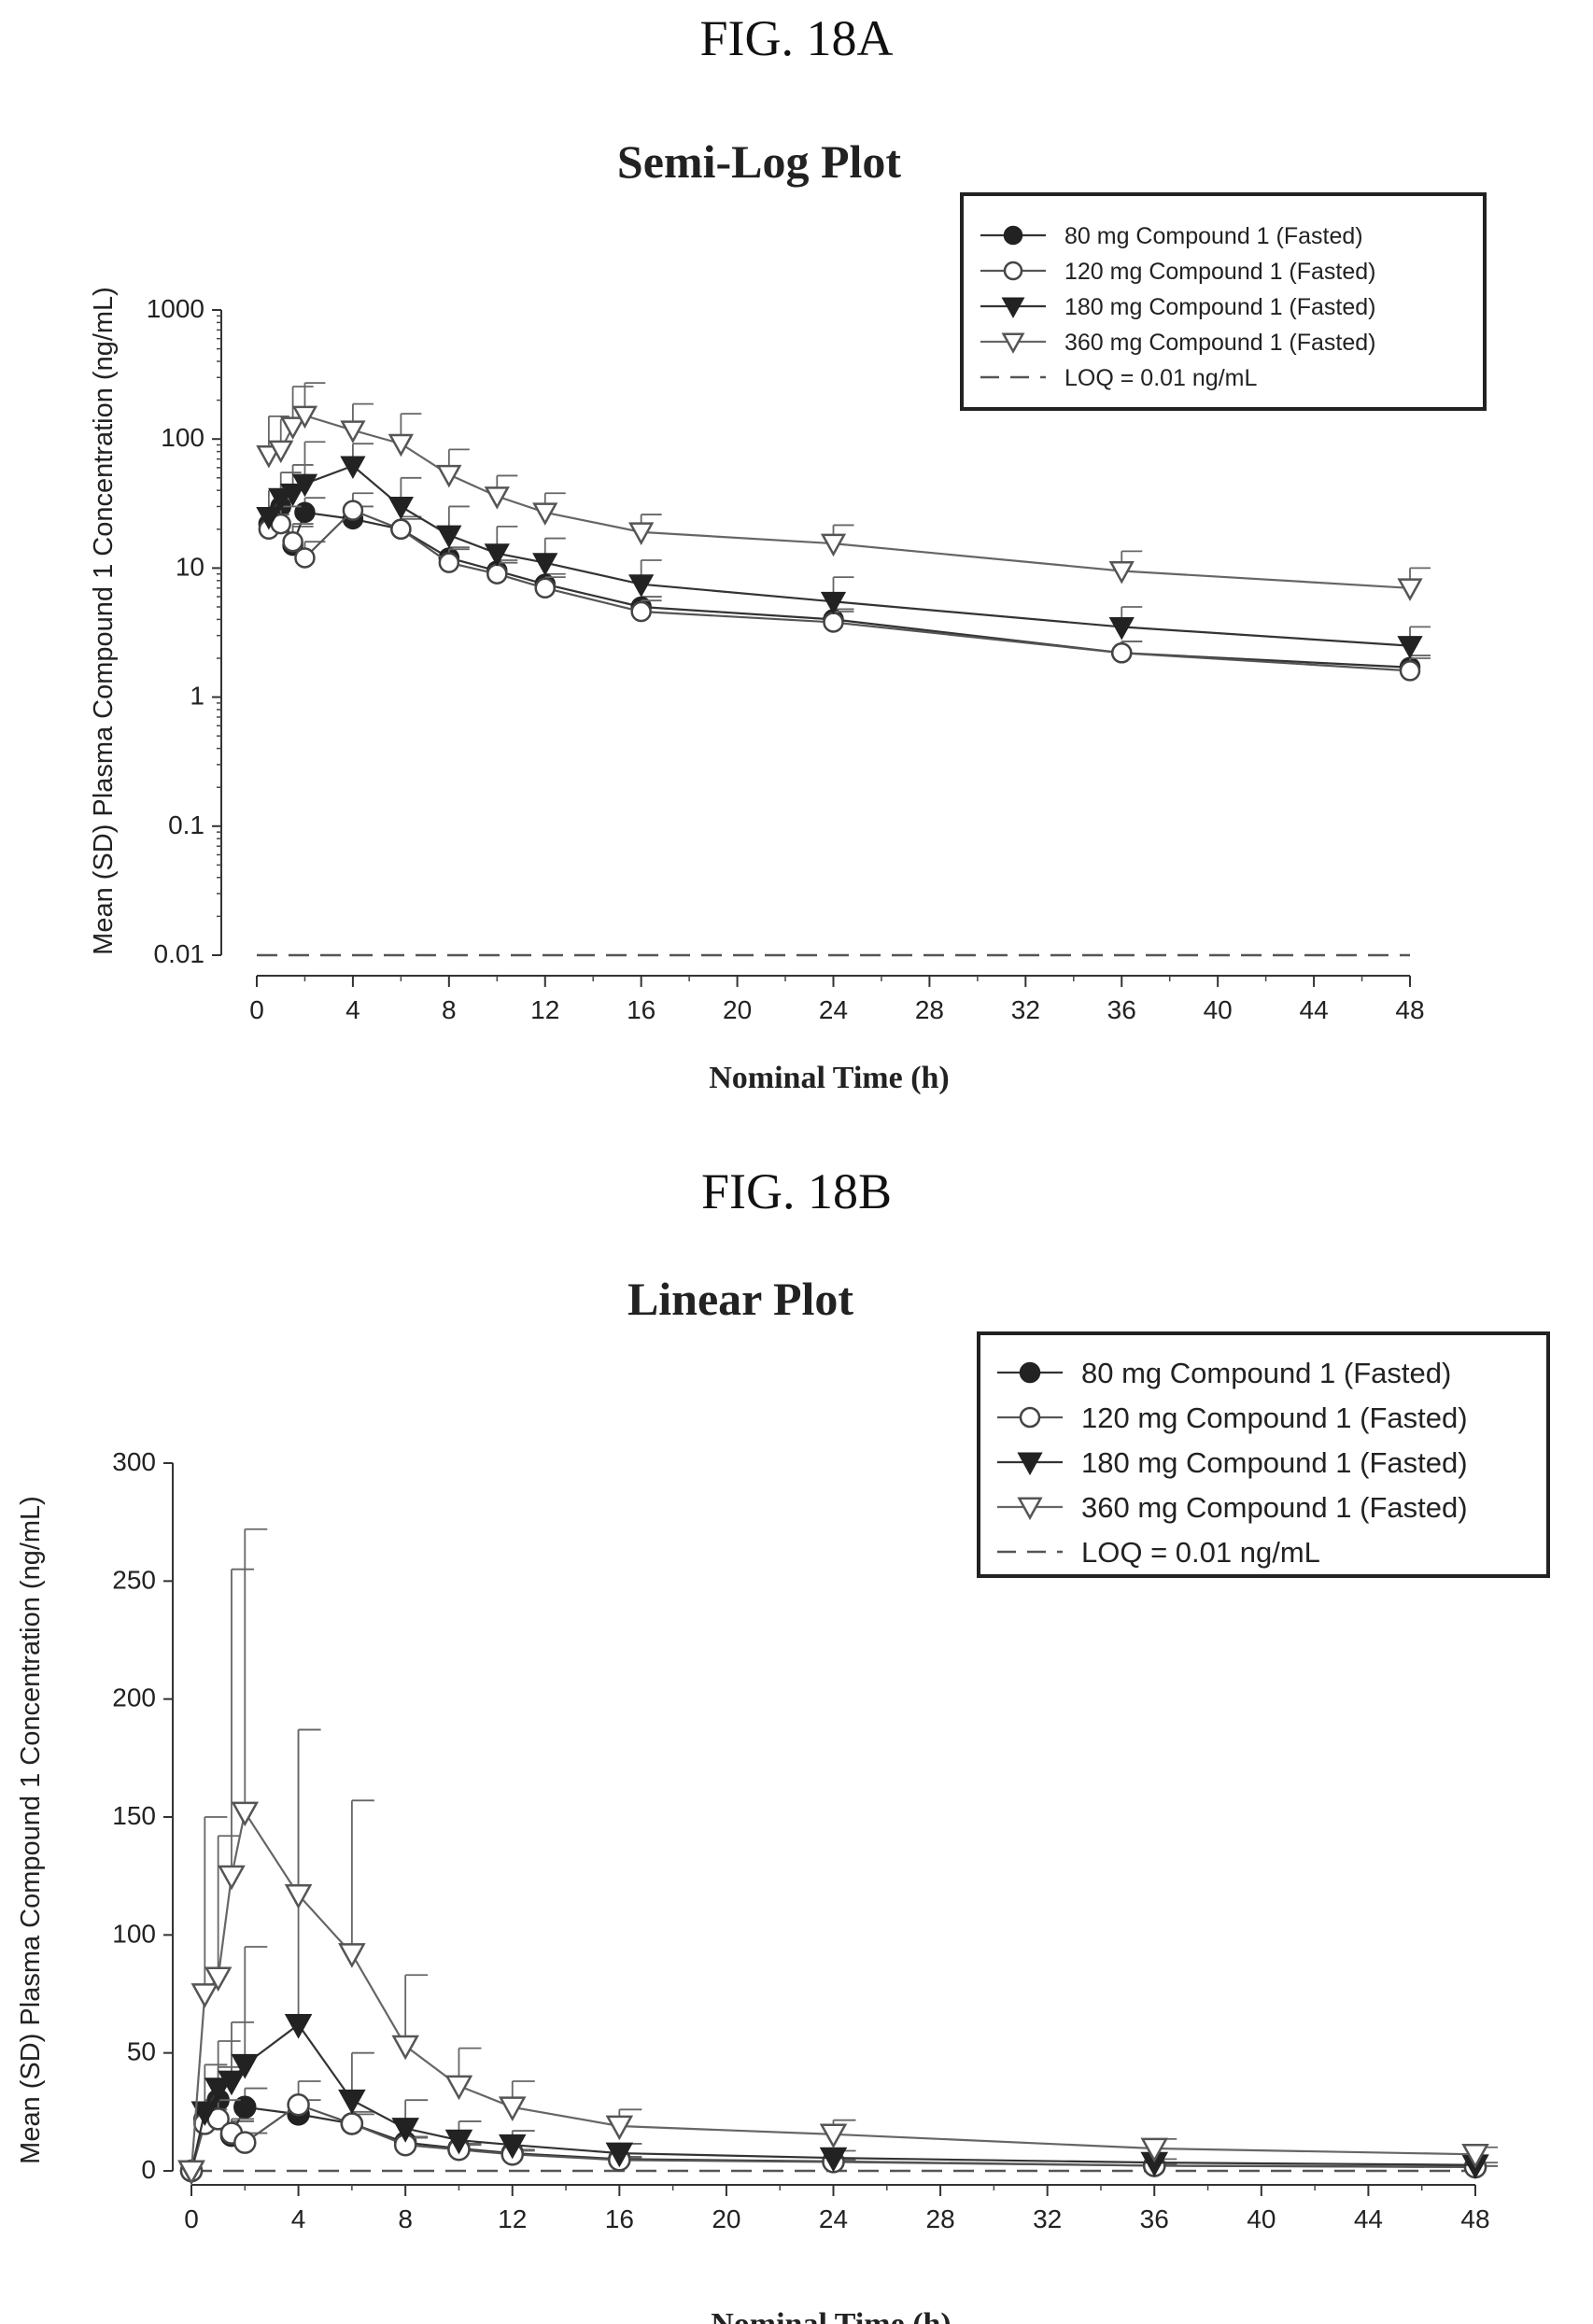 The height and width of the screenshot is (2324, 1593). I want to click on figure-label-a: FIG. 18A, so click(797, 38).